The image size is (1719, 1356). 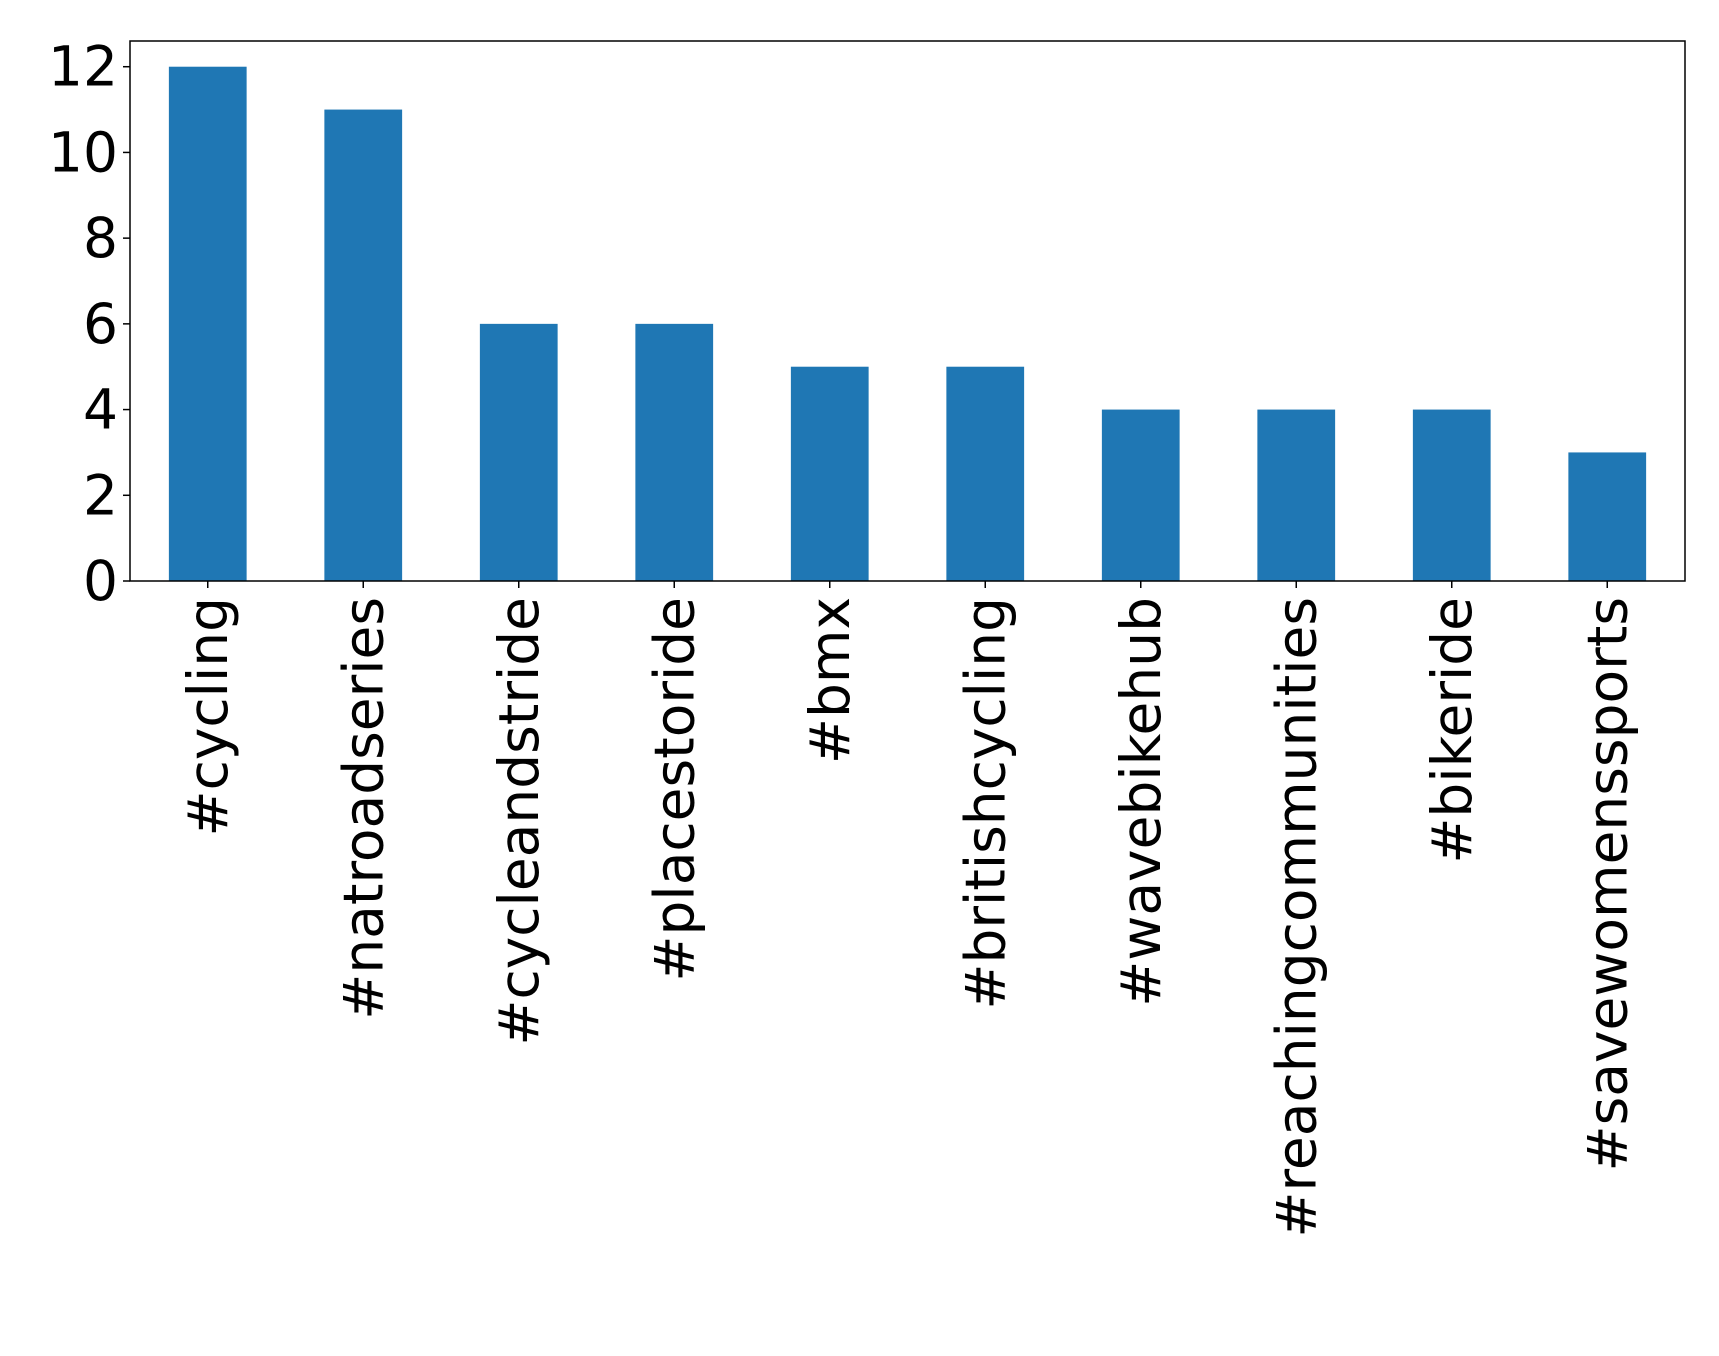 What do you see at coordinates (519, 821) in the screenshot?
I see `x-tick-label: #cycleandstride` at bounding box center [519, 821].